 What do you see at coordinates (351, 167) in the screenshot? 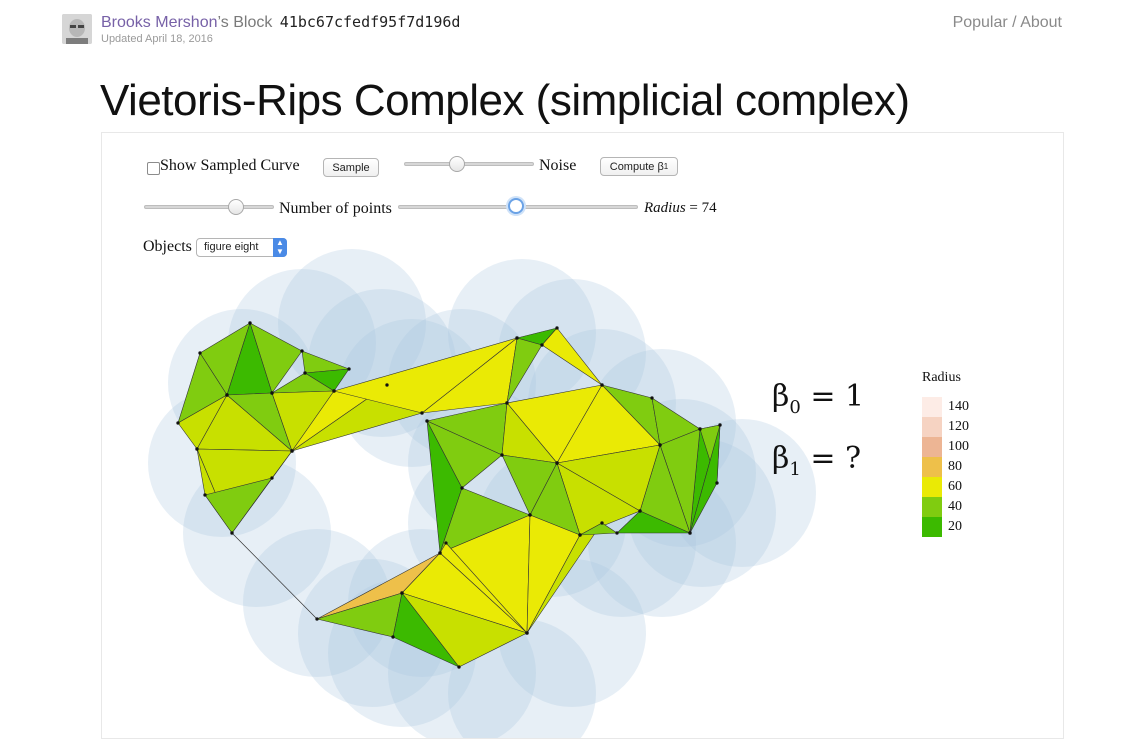
I see `sample-button: Sample` at bounding box center [351, 167].